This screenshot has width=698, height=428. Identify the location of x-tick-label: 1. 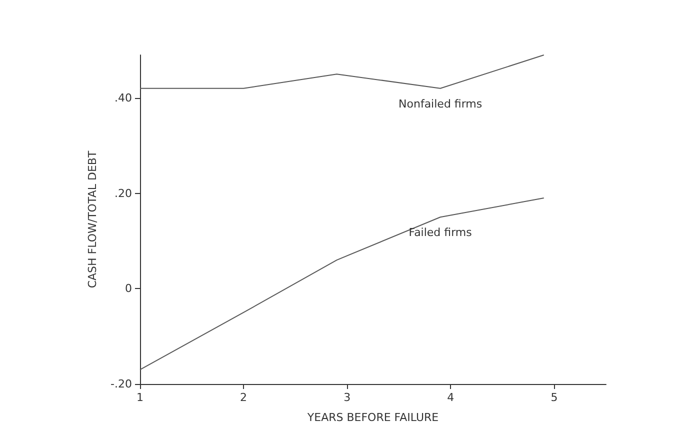
(140, 397).